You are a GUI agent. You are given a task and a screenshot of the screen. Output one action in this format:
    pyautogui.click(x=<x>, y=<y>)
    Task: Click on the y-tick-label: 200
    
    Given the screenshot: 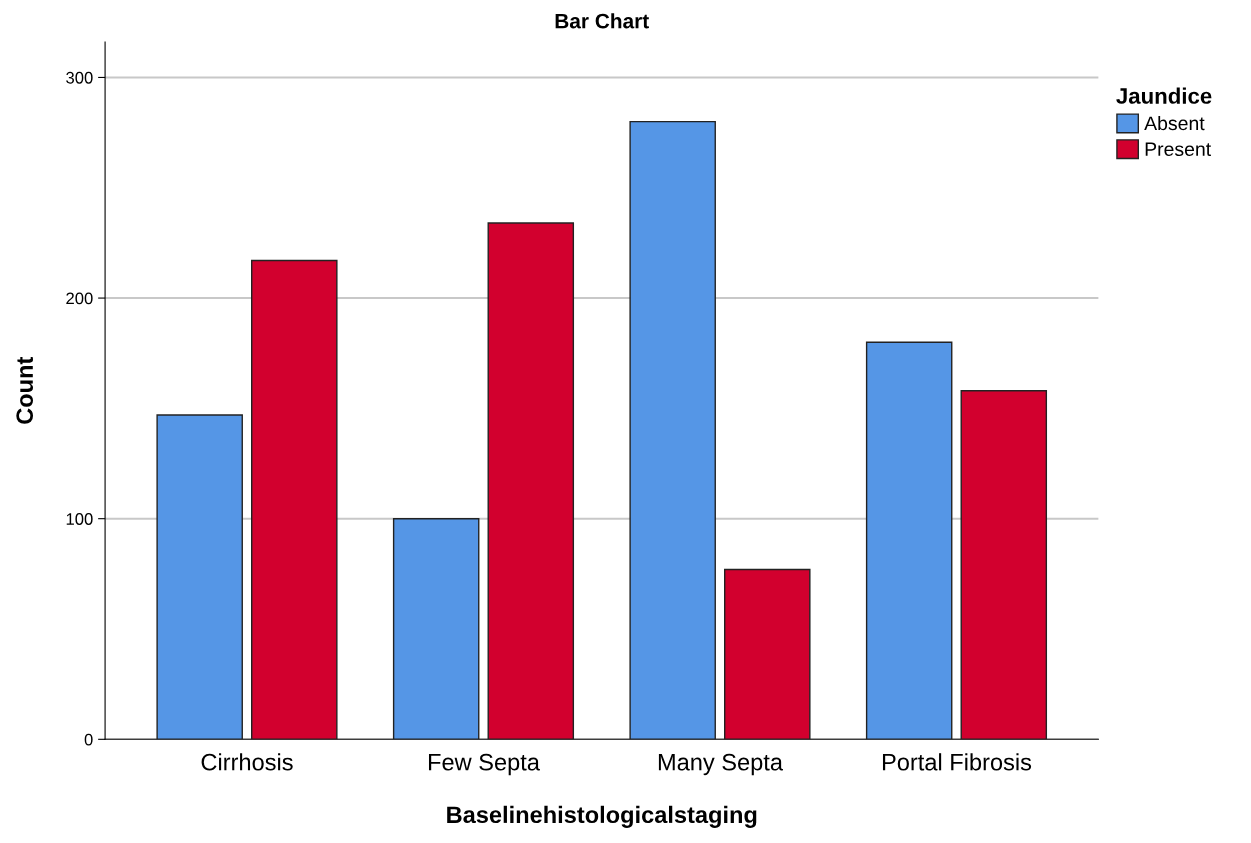 What is the action you would take?
    pyautogui.click(x=79, y=298)
    